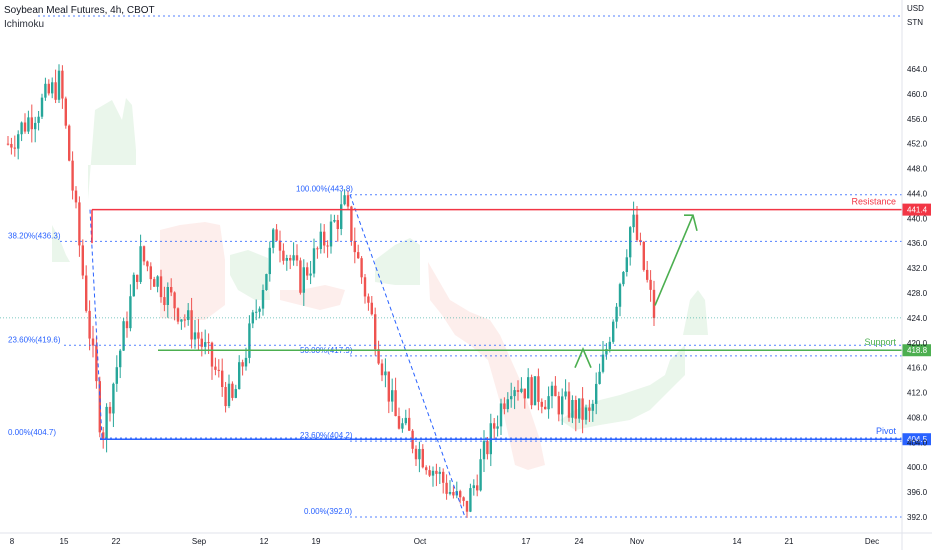 The width and height of the screenshot is (932, 550). Describe the element at coordinates (789, 541) in the screenshot. I see `x-tick-label: 21` at that location.